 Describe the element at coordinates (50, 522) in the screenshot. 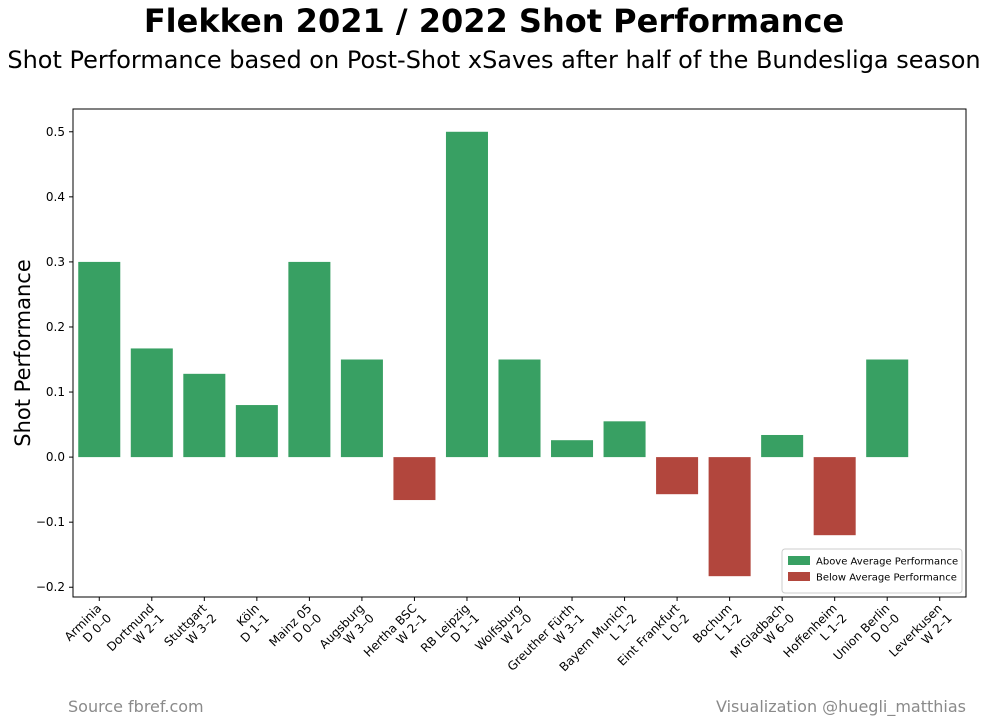

I see `y-tick-label: −0.1` at that location.